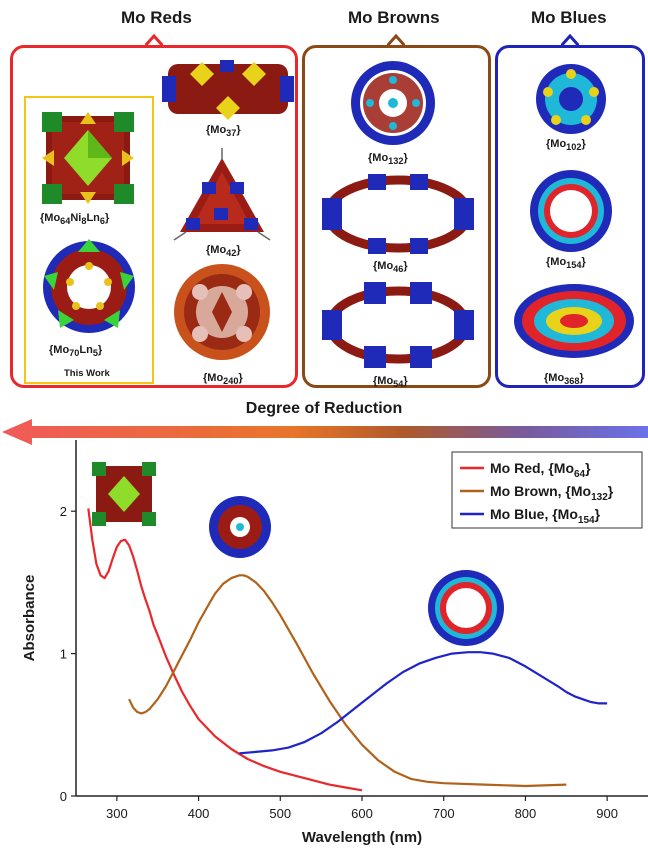 This screenshot has width=648, height=854. I want to click on x-axis-title: Wavelength (nm), so click(362, 837).